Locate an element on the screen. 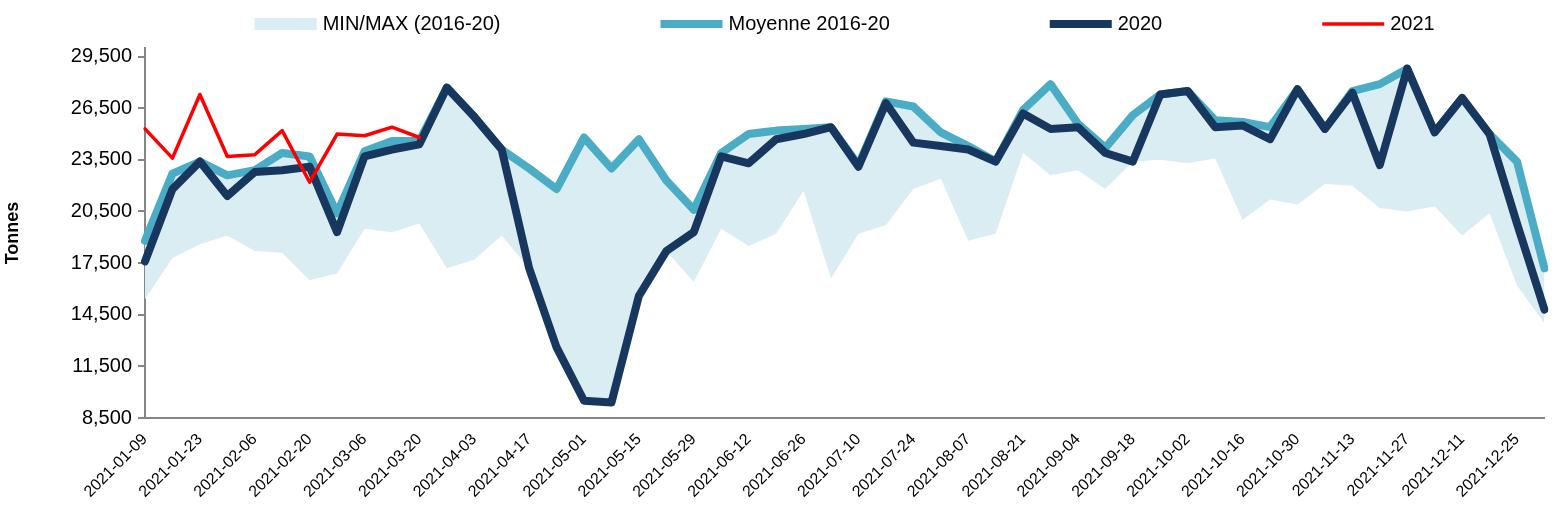 The width and height of the screenshot is (1562, 518). y-tick-label: 8,500 is located at coordinates (106, 416).